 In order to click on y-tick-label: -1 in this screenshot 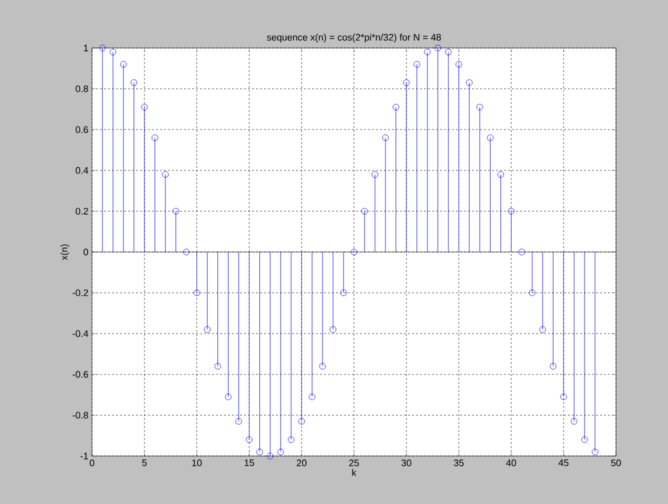, I will do `click(84, 456)`.